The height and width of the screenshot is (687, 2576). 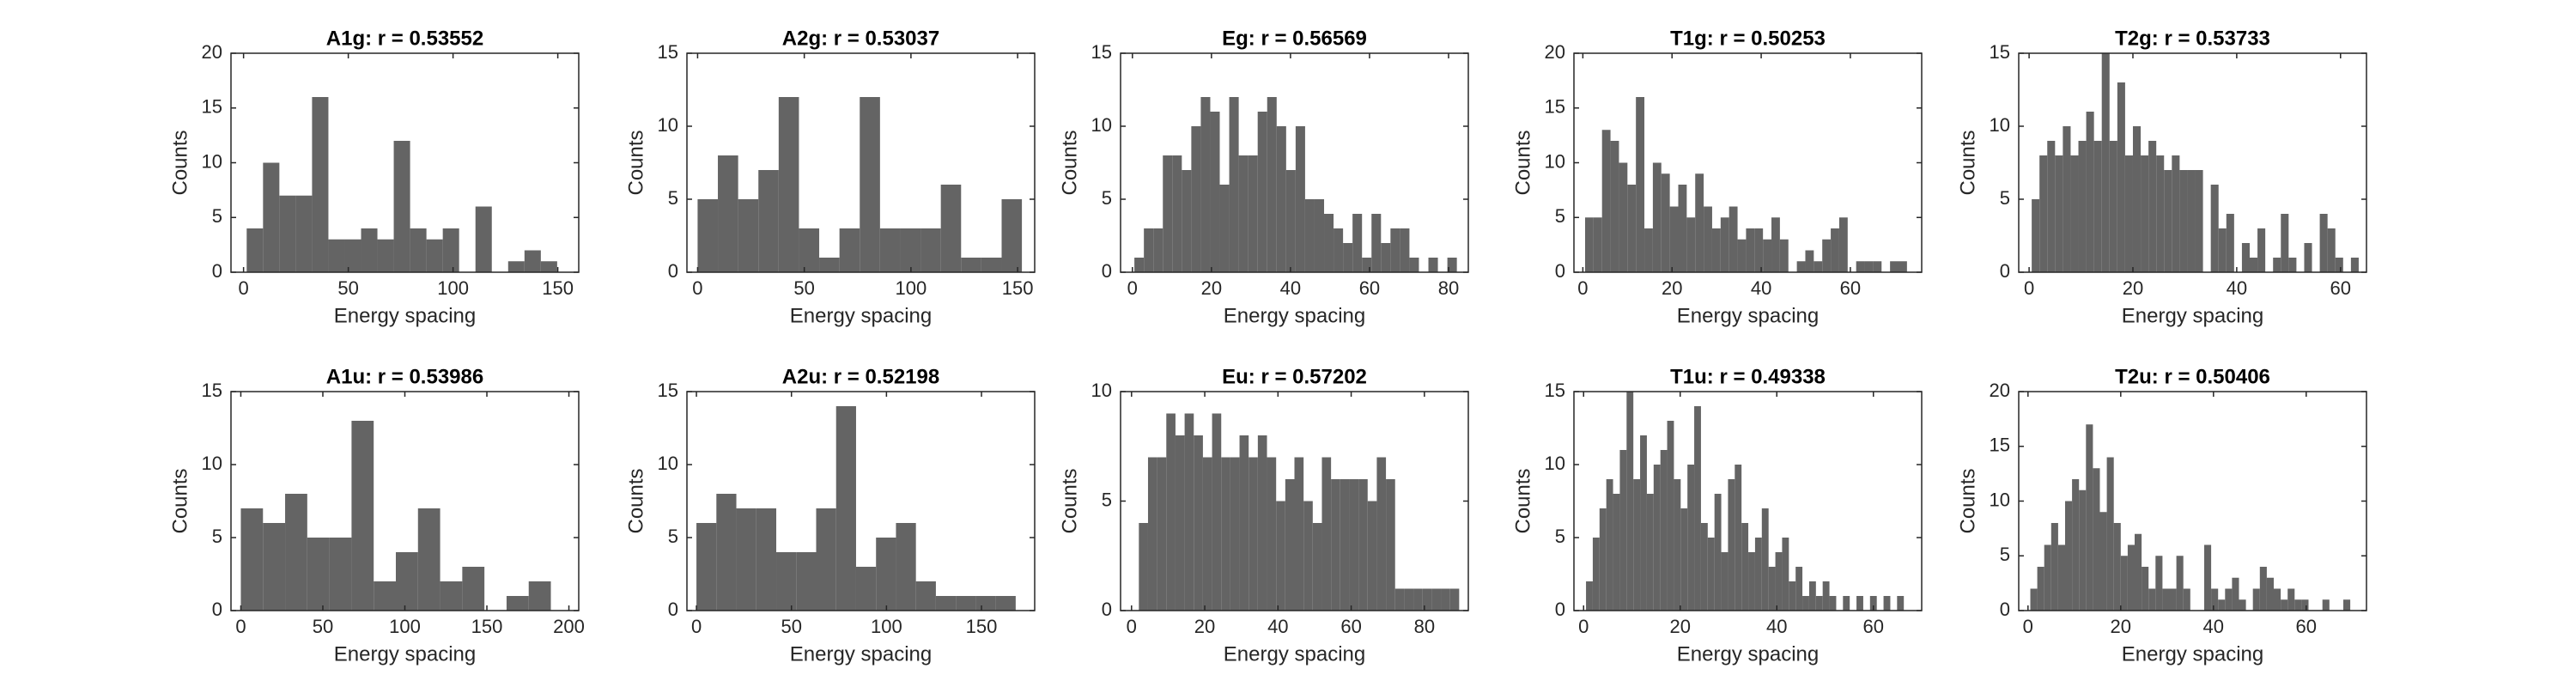 What do you see at coordinates (2237, 288) in the screenshot?
I see `x-tick-label: 40` at bounding box center [2237, 288].